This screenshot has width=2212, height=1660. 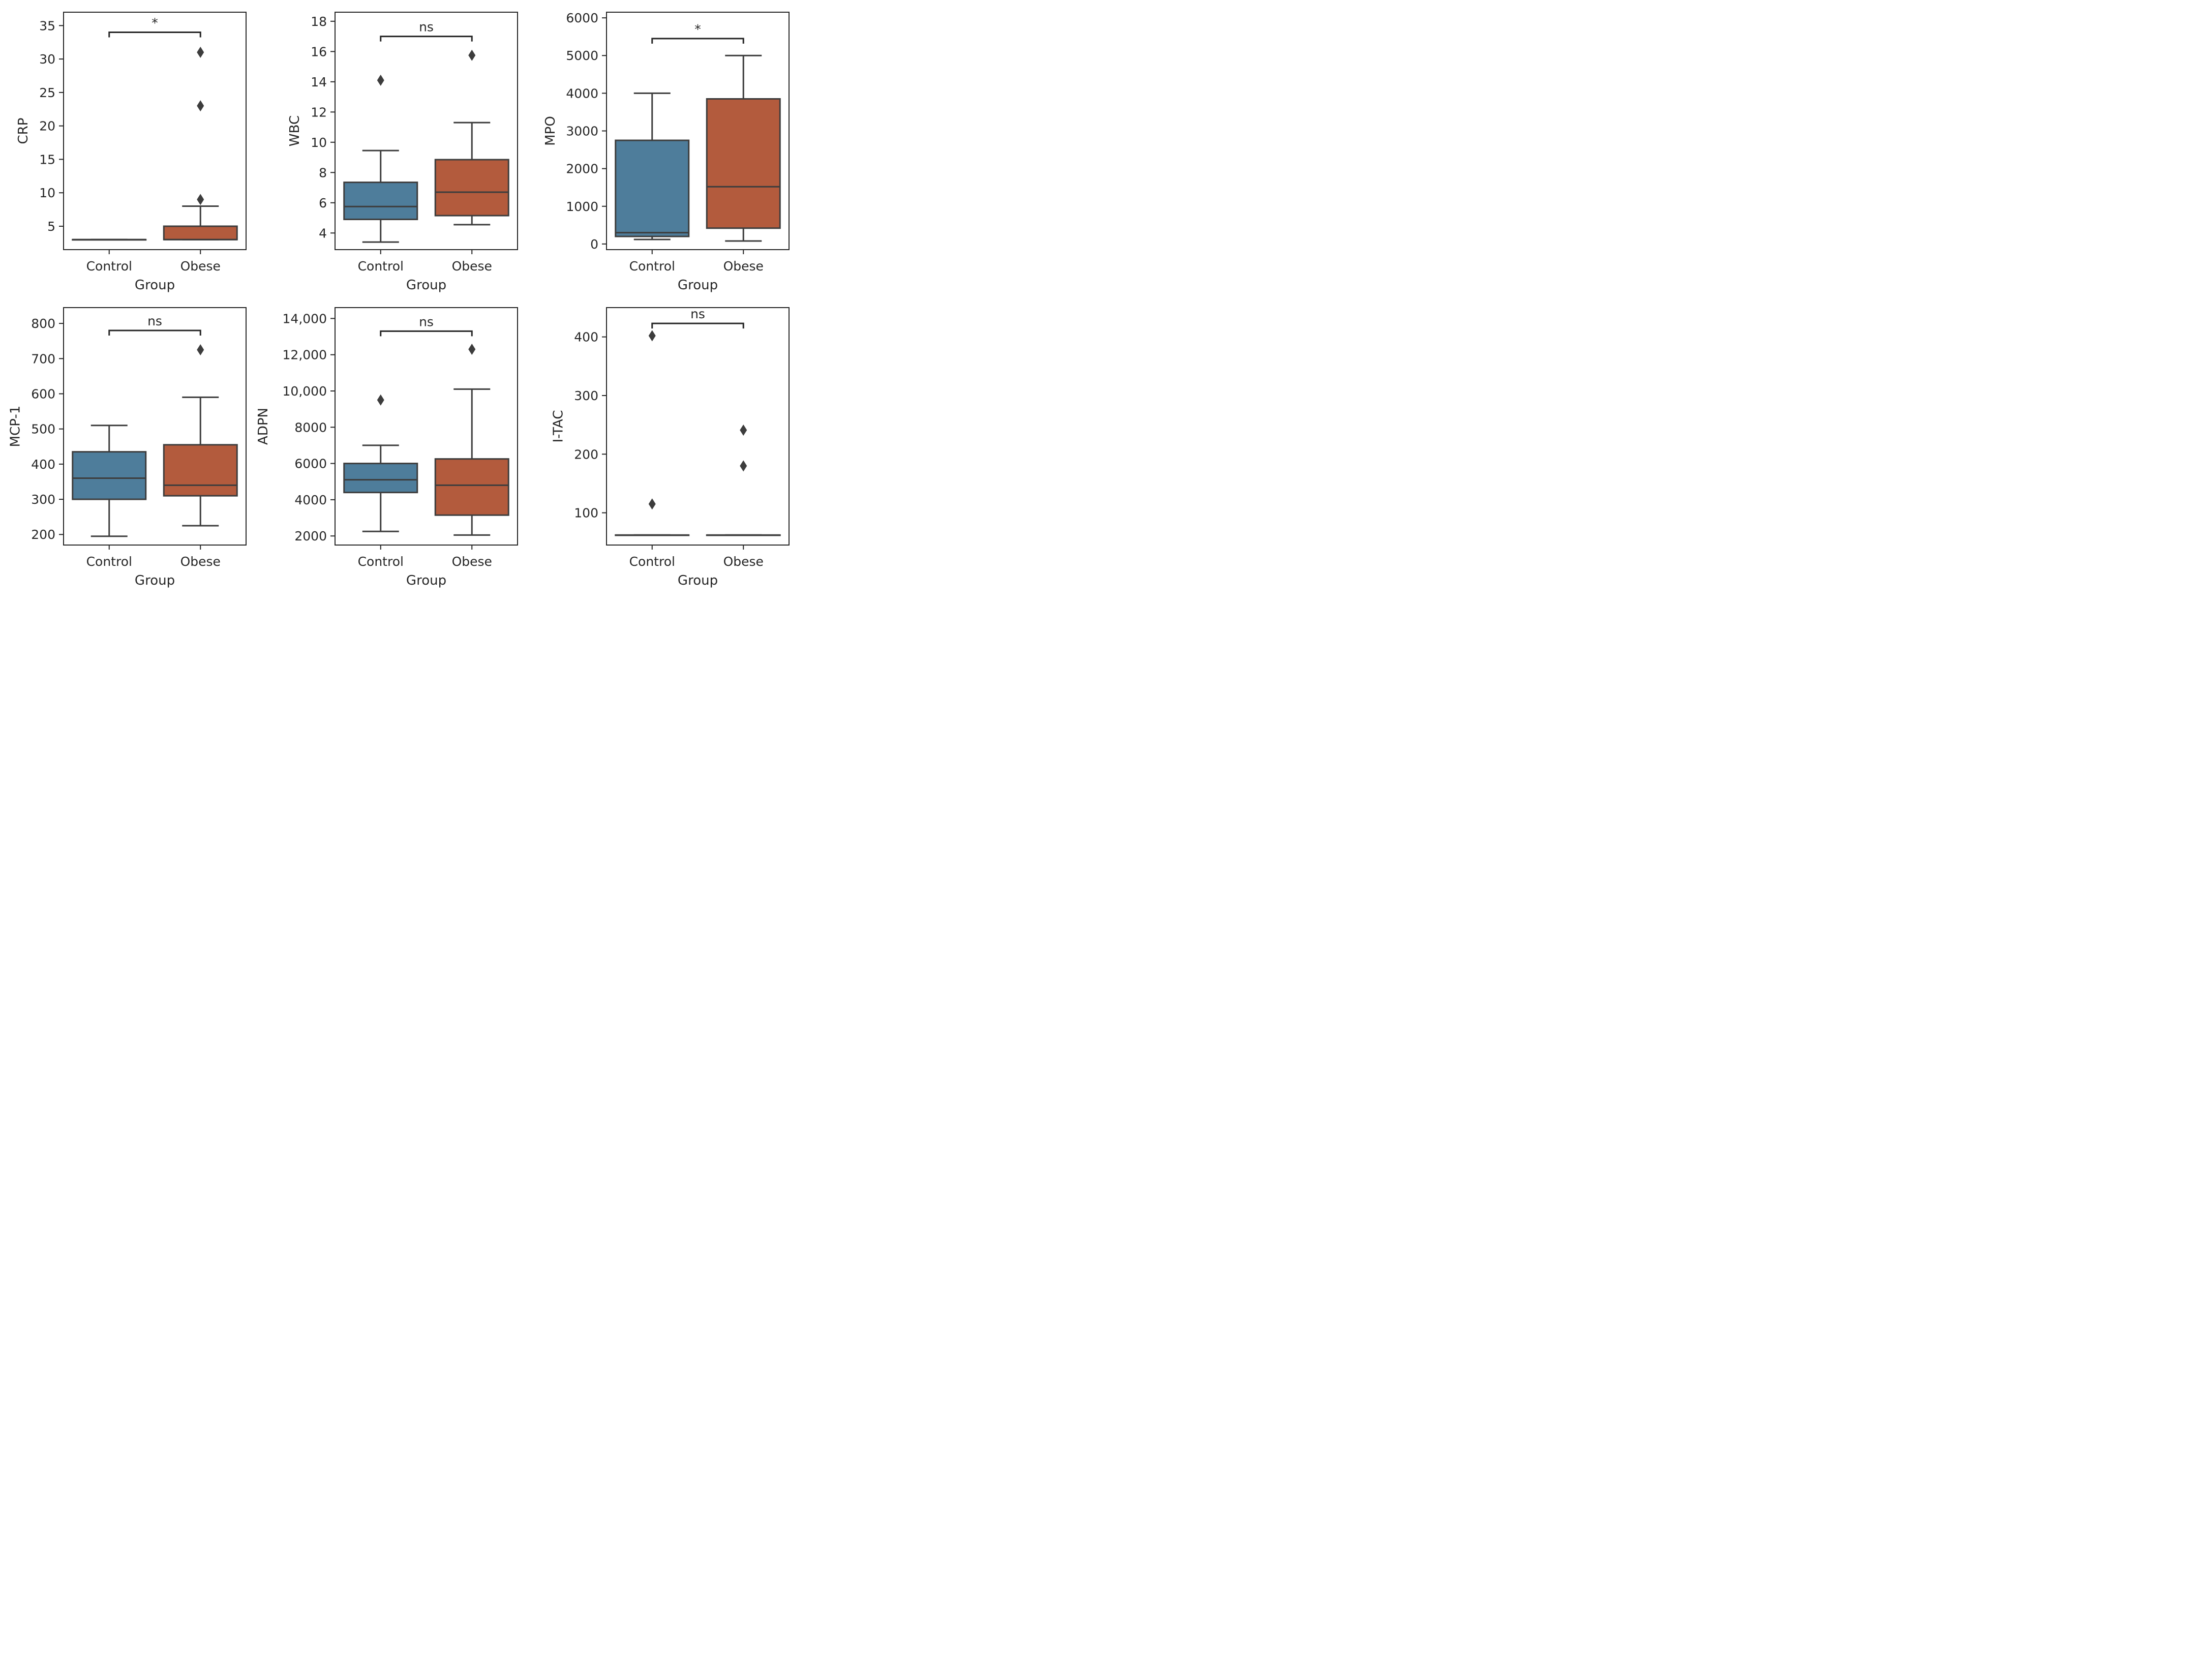 What do you see at coordinates (43, 429) in the screenshot?
I see `y-tick-label: 500` at bounding box center [43, 429].